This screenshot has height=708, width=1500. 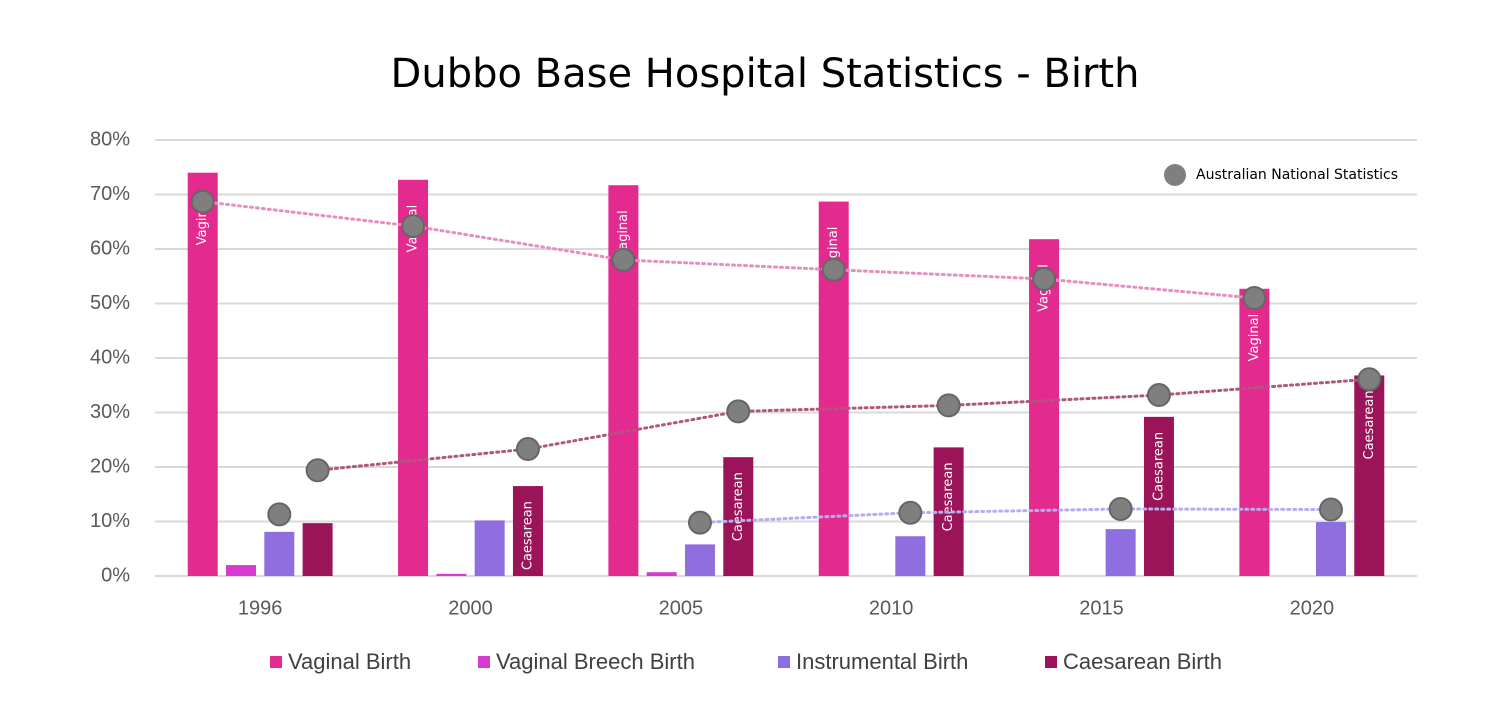 What do you see at coordinates (1175, 175) in the screenshot?
I see `legend-marker` at bounding box center [1175, 175].